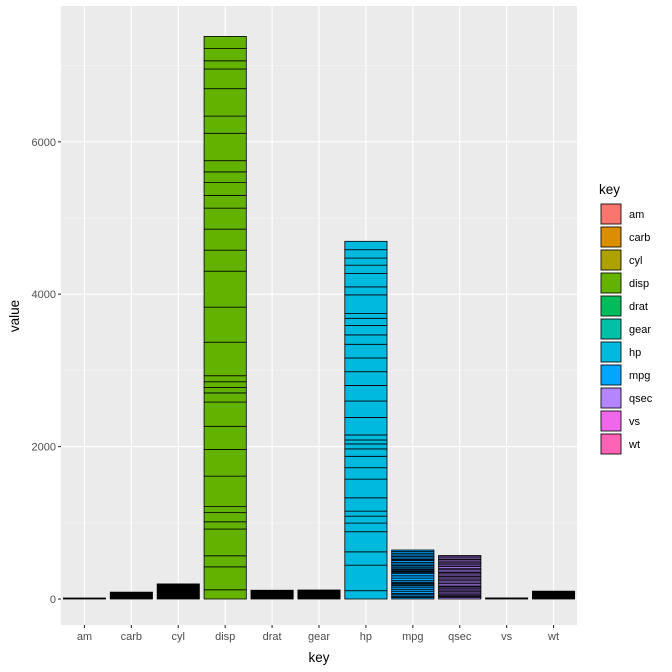 The image size is (672, 672). I want to click on x-axis: am carb cyl disp drat gear hp mpg qsec vs wt, so click(318, 634).